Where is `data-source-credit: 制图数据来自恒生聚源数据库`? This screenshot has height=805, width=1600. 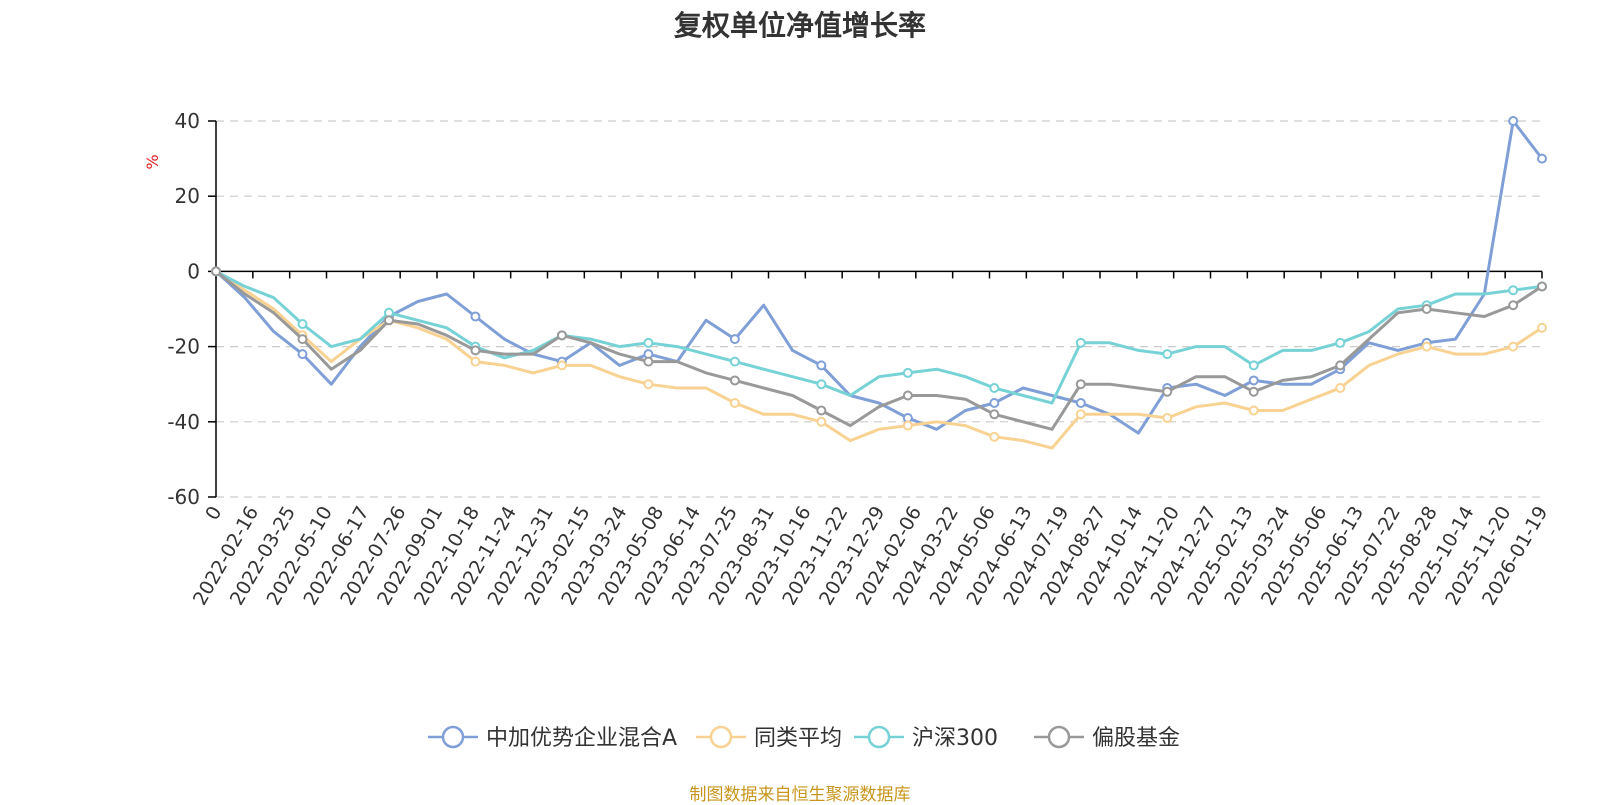
data-source-credit: 制图数据来自恒生聚源数据库 is located at coordinates (800, 795).